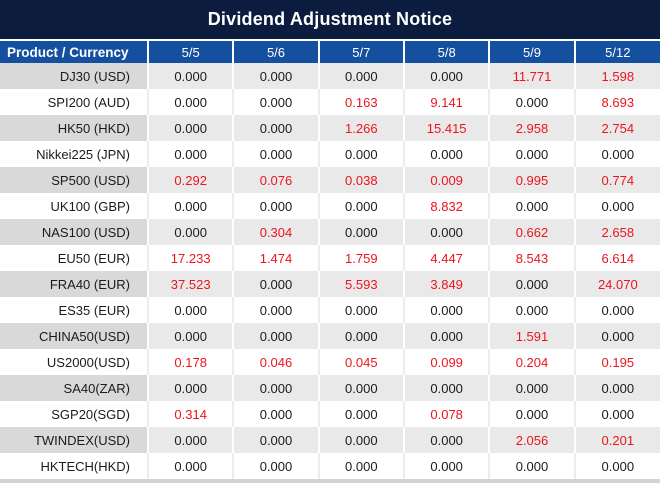  I want to click on value-cell: 1.266, so click(360, 128).